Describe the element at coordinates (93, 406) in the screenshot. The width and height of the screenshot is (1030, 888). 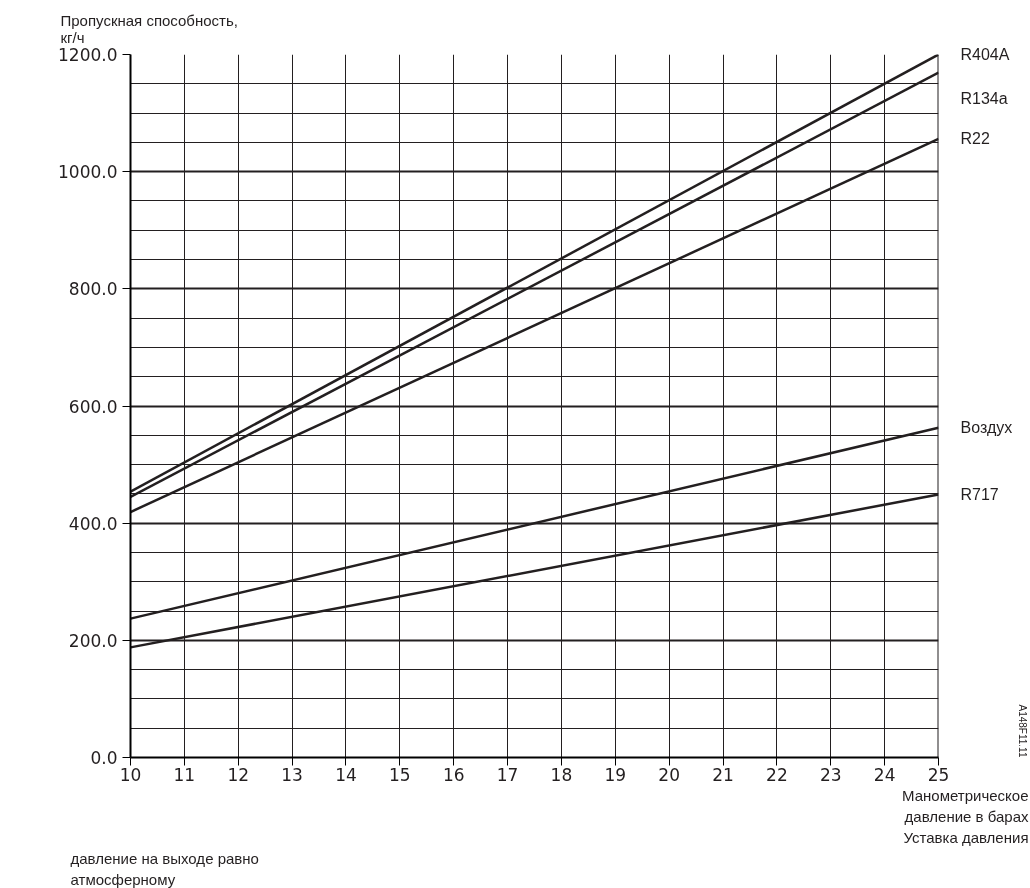
I see `y-tick-label: 600.0` at that location.